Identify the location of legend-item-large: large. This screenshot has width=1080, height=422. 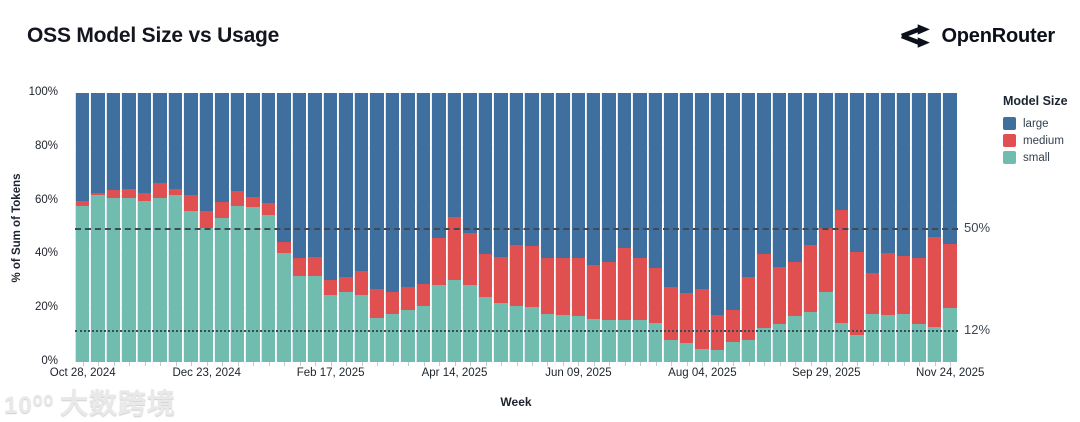
(1035, 123).